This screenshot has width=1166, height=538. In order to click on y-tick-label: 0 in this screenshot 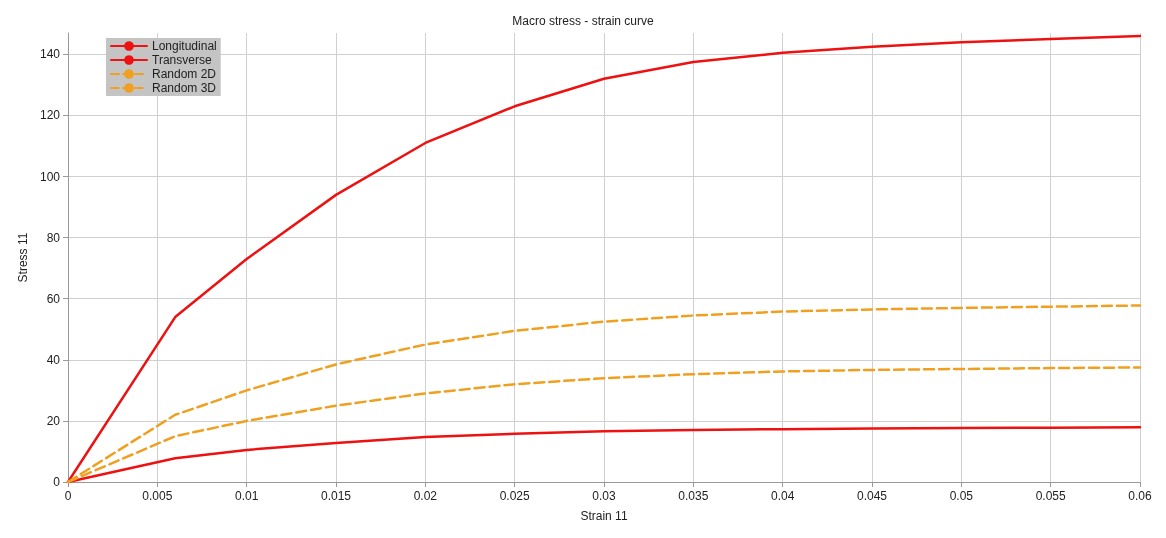, I will do `click(57, 482)`.